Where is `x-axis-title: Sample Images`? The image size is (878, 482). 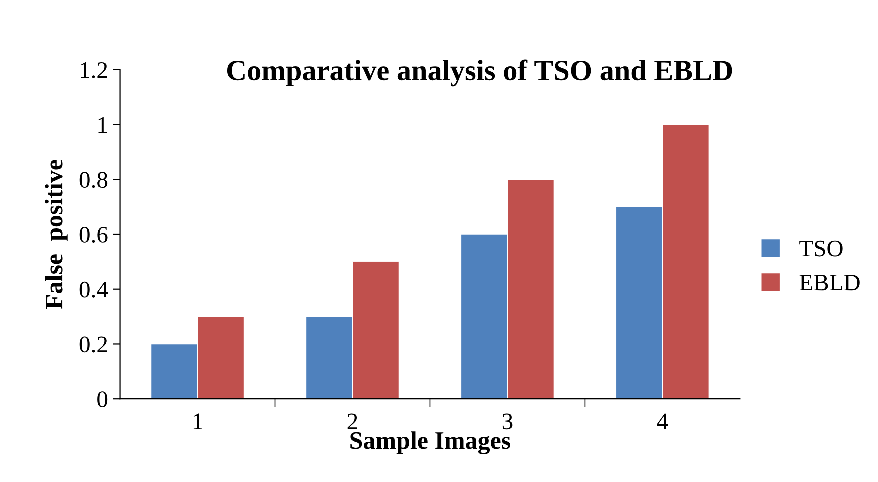 x-axis-title: Sample Images is located at coordinates (430, 443).